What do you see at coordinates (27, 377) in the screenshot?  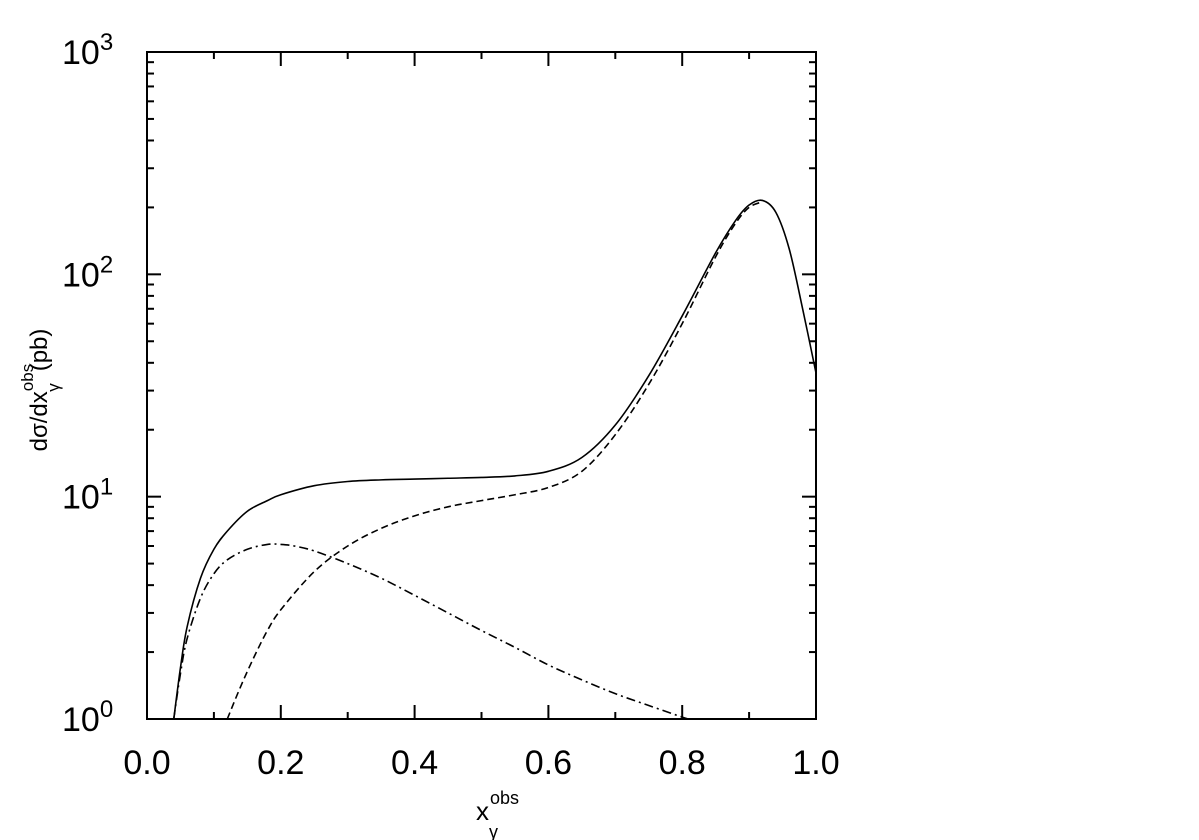 I see `y-axis-label-sup: obs` at bounding box center [27, 377].